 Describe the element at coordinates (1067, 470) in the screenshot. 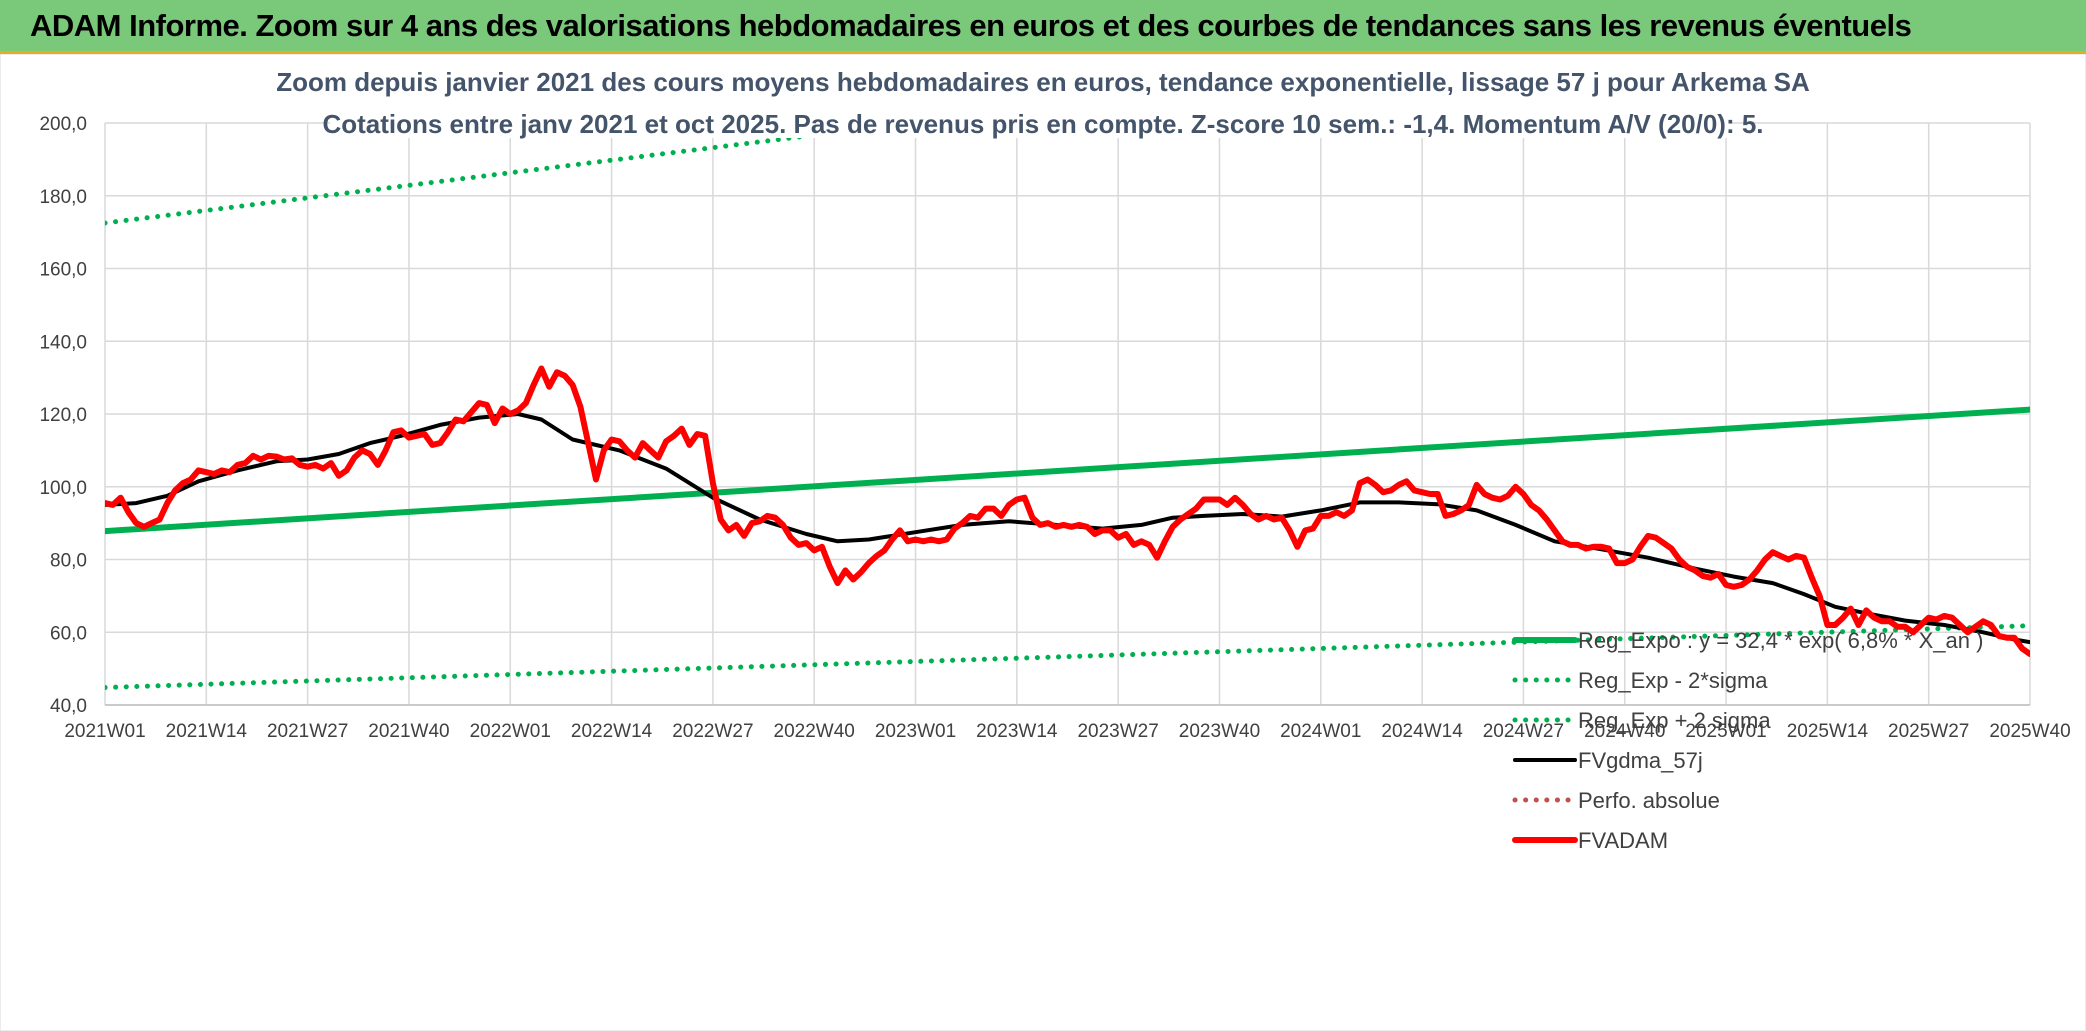

I see `series-line-reg-expo-y-32-4-exp-6-8-x-an` at that location.